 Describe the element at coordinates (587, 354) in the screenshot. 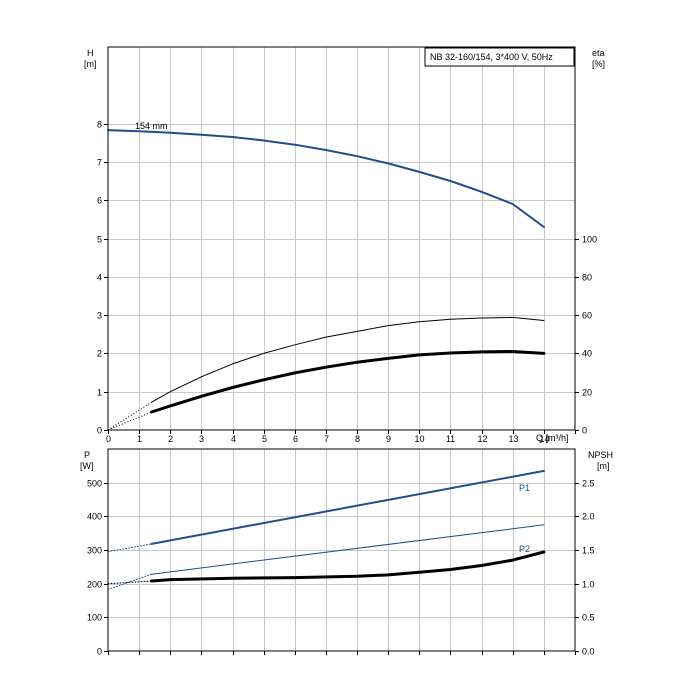

I see `top-y-right-tick-label: 40` at that location.